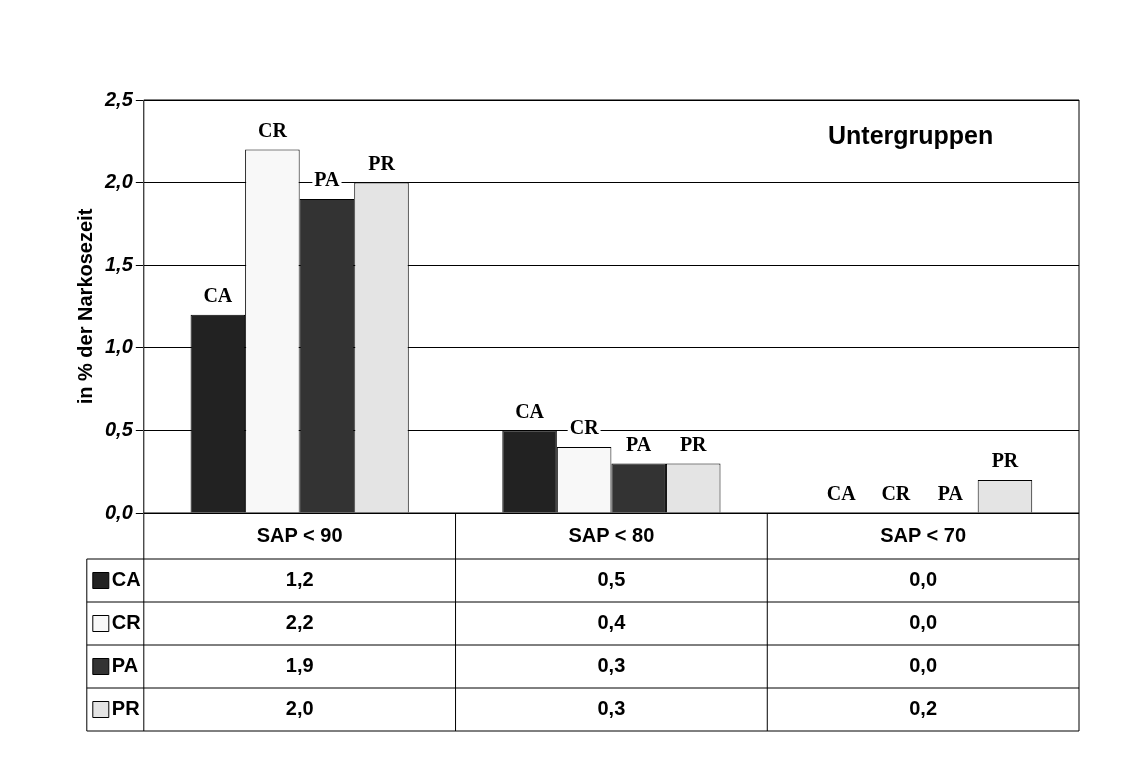 The width and height of the screenshot is (1125, 773). What do you see at coordinates (118, 511) in the screenshot?
I see `y-tick-label: 0,0` at bounding box center [118, 511].